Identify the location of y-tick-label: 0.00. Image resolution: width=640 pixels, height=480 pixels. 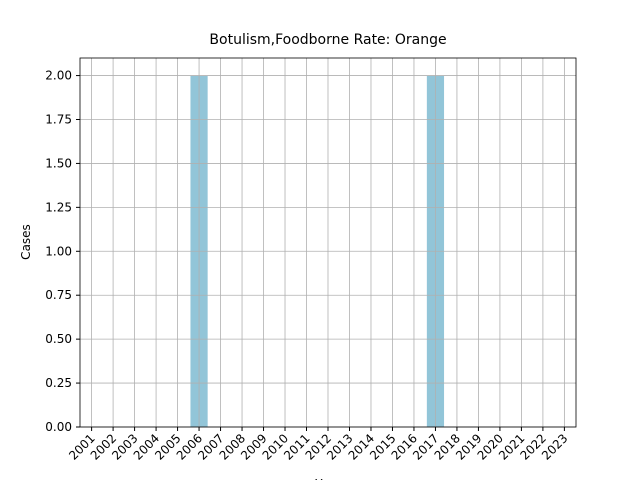
(58, 427).